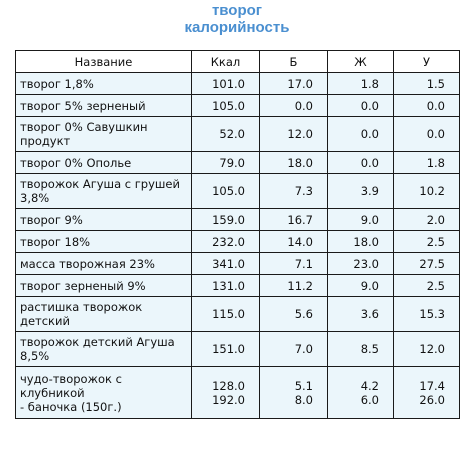  I want to click on cell-carbs-line: 15.3, so click(432, 314).